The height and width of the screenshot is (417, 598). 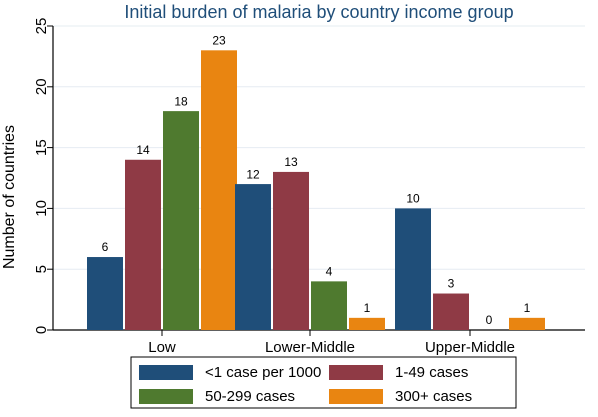 I want to click on x-tick-label-2: Upper-Middle, so click(x=470, y=347).